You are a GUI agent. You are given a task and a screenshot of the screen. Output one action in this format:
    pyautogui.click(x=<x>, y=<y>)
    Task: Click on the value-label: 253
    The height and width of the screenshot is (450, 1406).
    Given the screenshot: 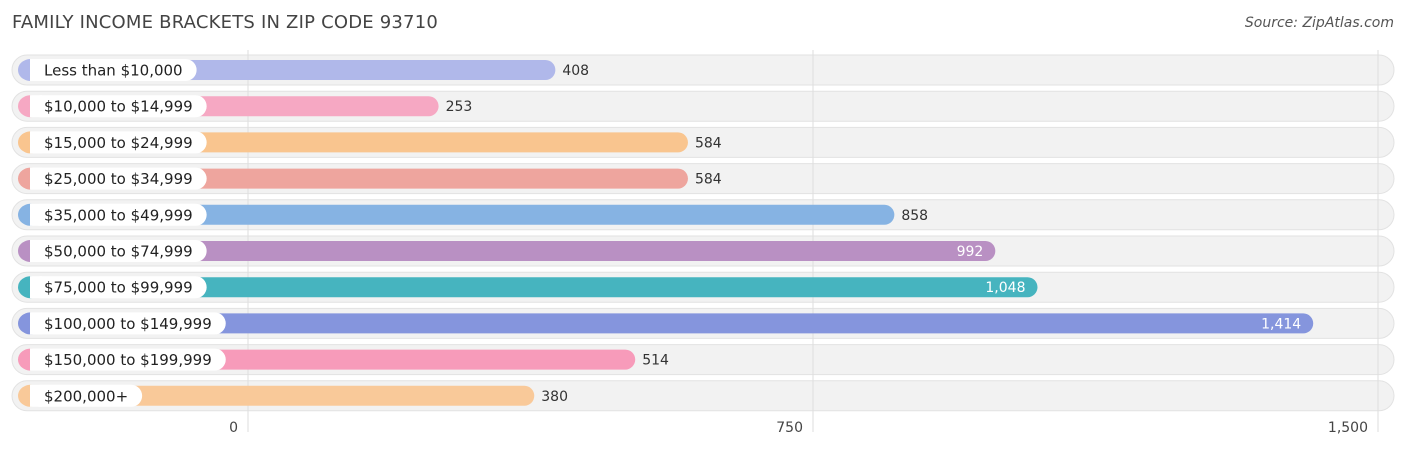 What is the action you would take?
    pyautogui.click(x=459, y=107)
    